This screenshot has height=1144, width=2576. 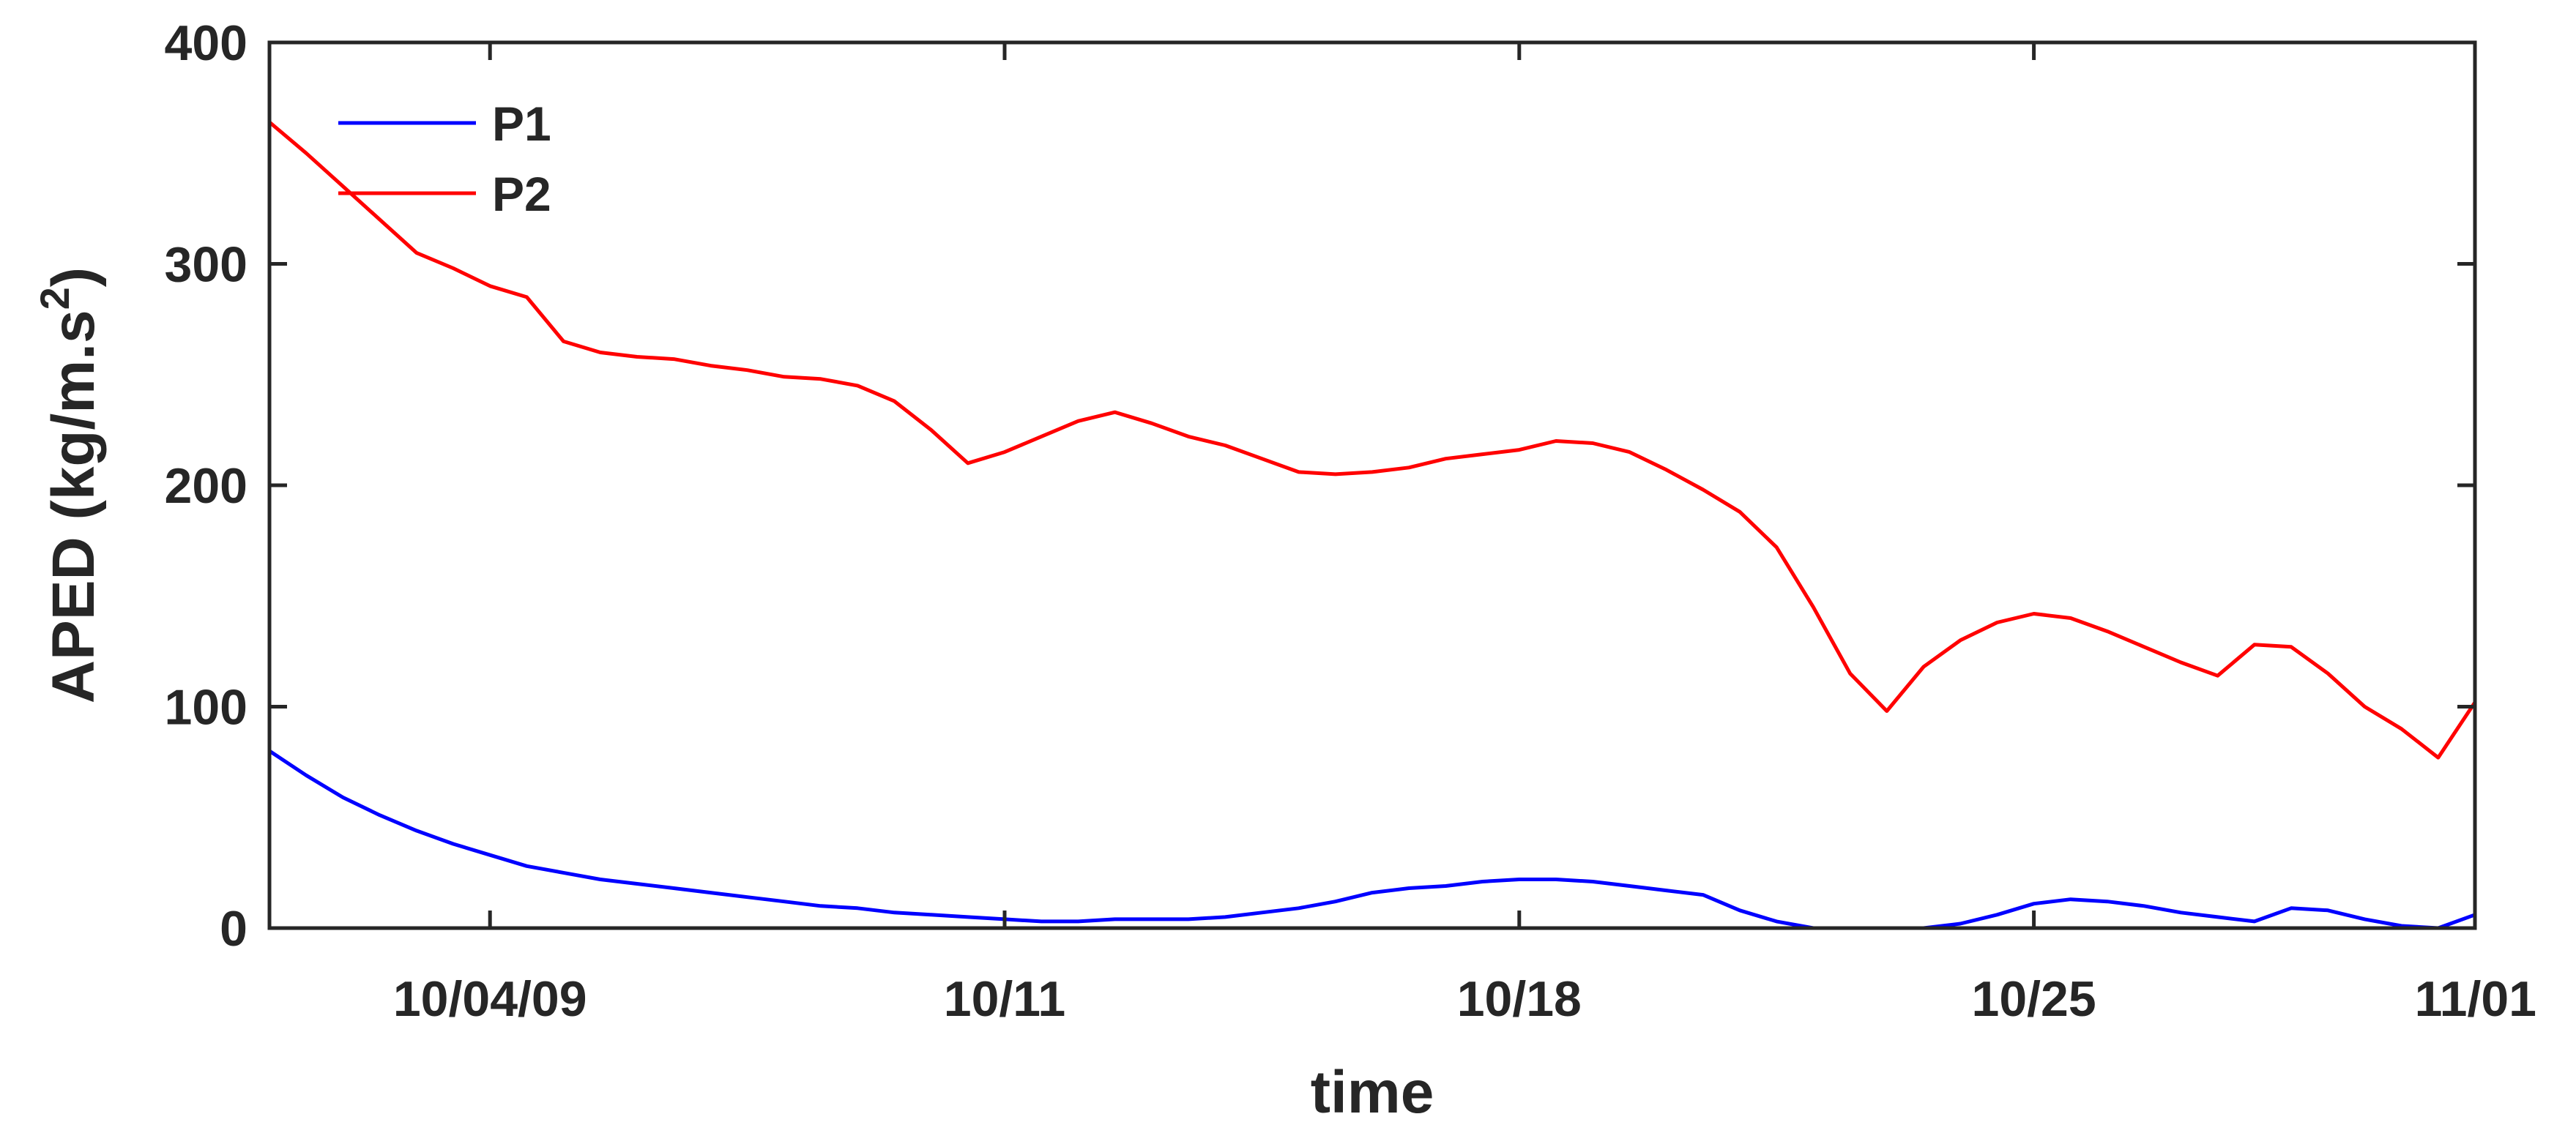 I want to click on y-axis-label-superscript: 2, so click(x=54, y=298).